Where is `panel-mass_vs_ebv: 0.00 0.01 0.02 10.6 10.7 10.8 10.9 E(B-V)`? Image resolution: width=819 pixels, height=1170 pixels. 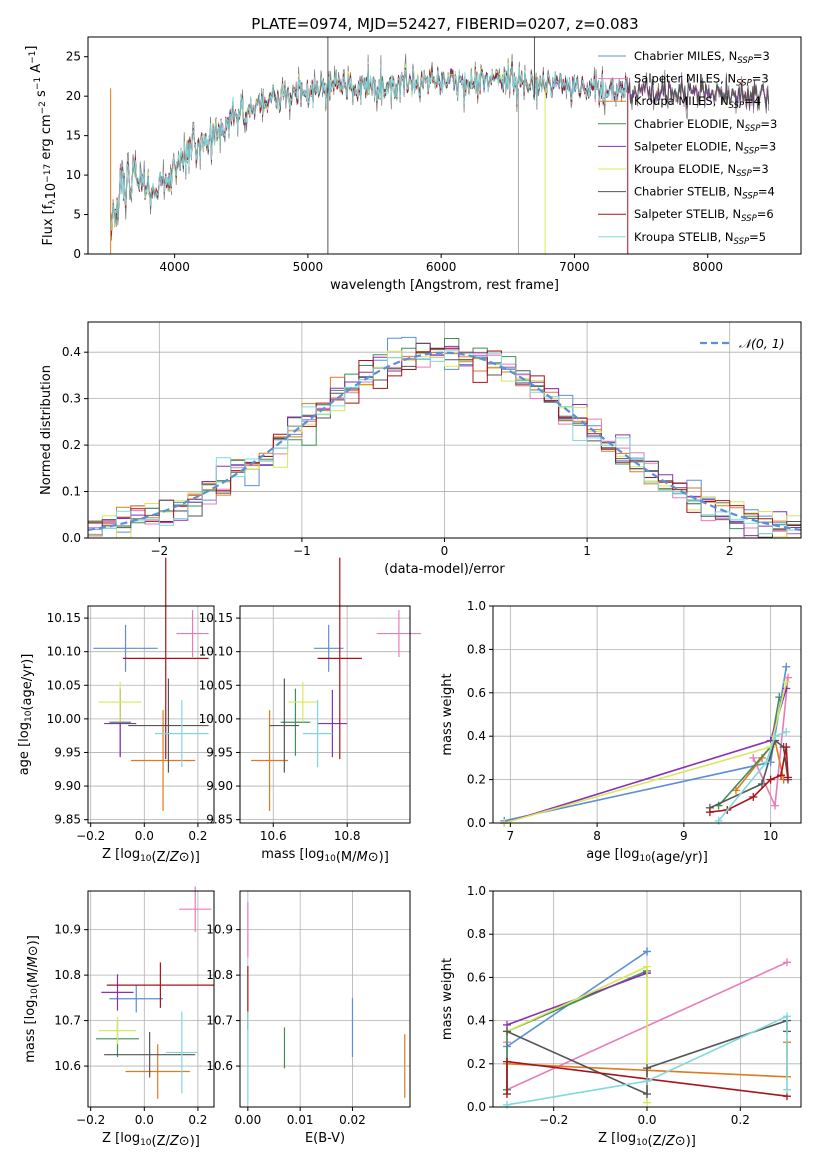 panel-mass_vs_ebv: 0.00 0.01 0.02 10.6 10.7 10.8 10.9 E(B-V) is located at coordinates (308, 1018).